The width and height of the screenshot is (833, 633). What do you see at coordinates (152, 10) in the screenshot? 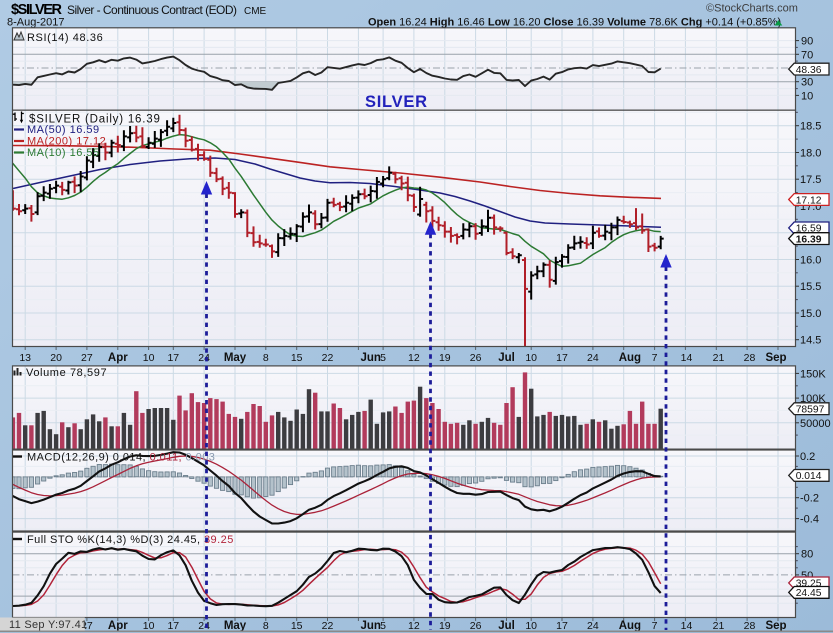
I see `svg-text:Silver - Continuous Contract (: Silver - Continuous Contract (EOD)` at bounding box center [152, 10].